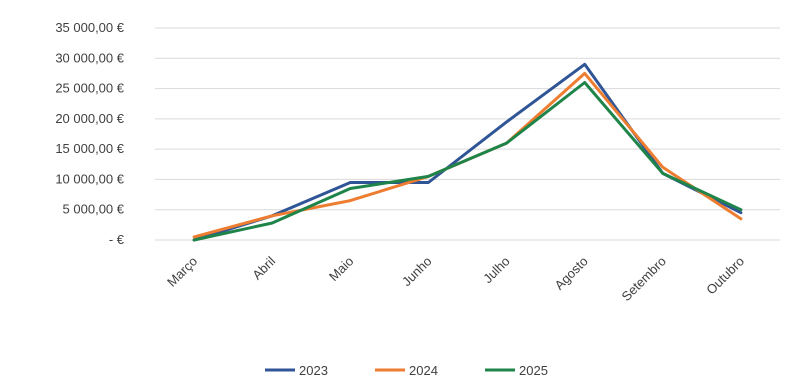  Describe the element at coordinates (182, 272) in the screenshot. I see `x-tick-label: Março` at that location.